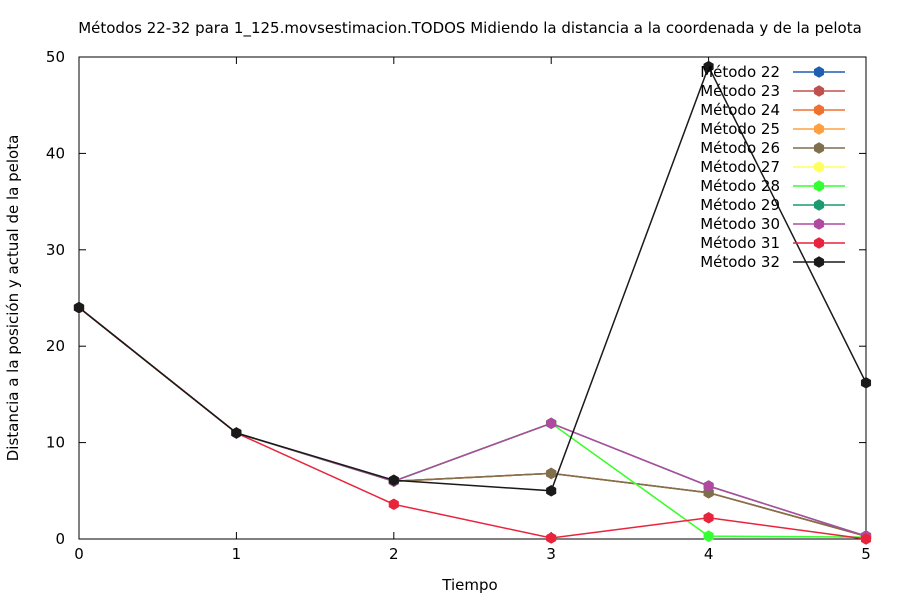 The width and height of the screenshot is (900, 600). What do you see at coordinates (79, 554) in the screenshot?
I see `x-tick-label: 0` at bounding box center [79, 554].